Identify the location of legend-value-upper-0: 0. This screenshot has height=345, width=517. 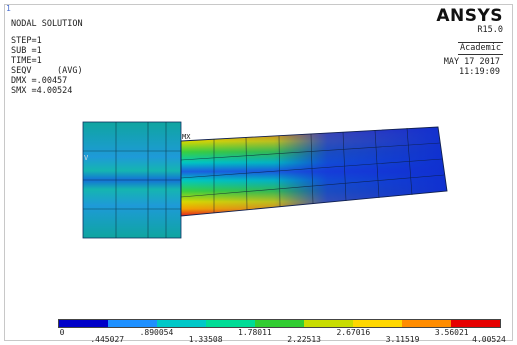
(62, 332).